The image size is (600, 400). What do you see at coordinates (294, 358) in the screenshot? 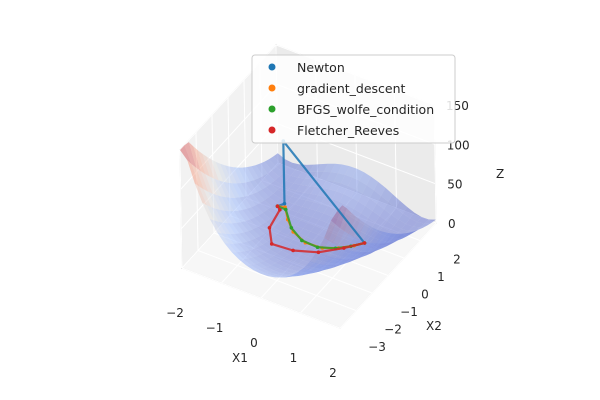
I see `x-tick-label: 1` at bounding box center [294, 358].